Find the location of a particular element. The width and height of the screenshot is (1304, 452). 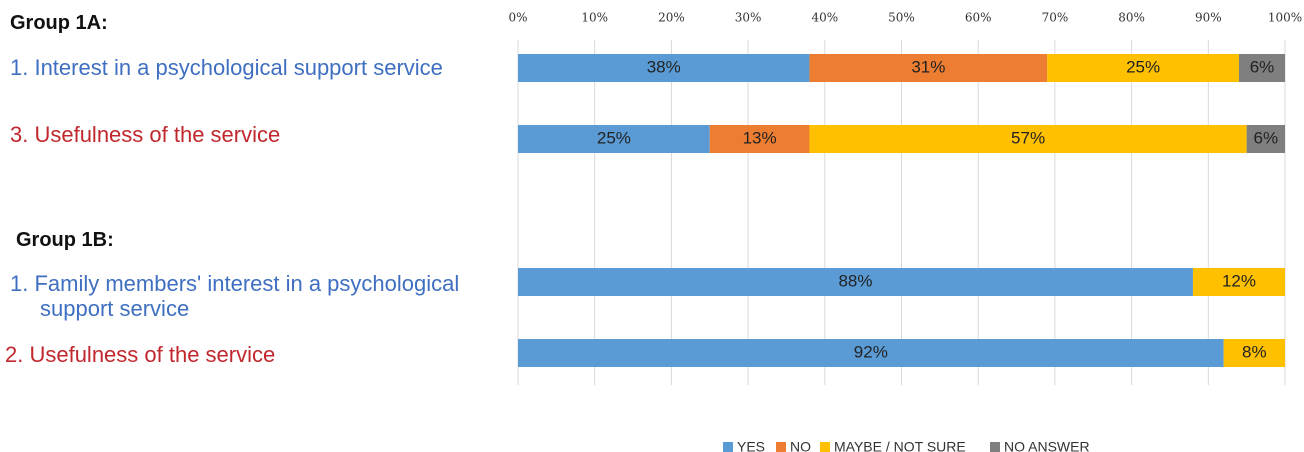

data-label: 88% is located at coordinates (855, 280).